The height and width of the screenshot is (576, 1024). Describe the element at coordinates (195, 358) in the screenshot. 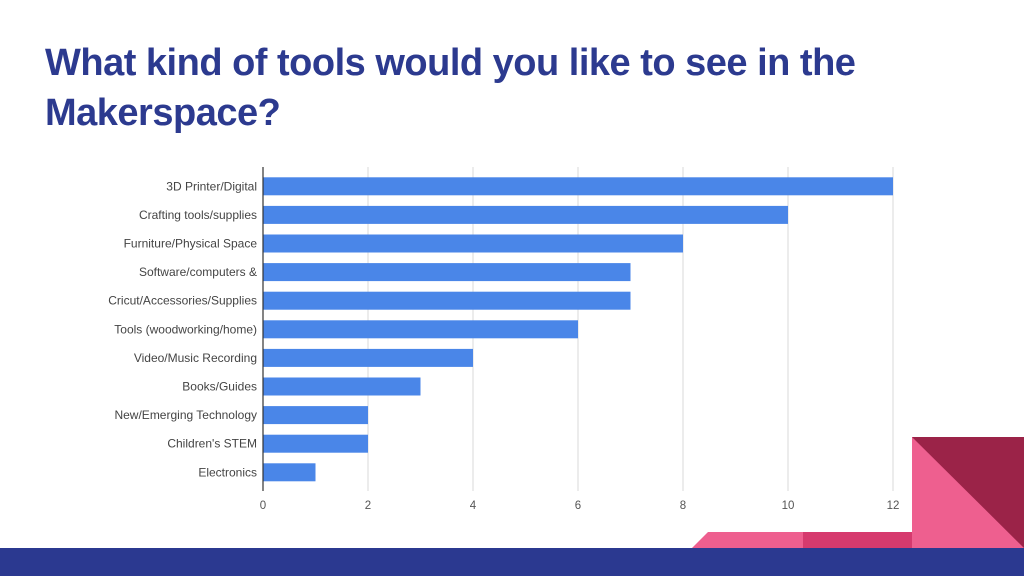

I see `category-label: Video/Music Recording` at that location.